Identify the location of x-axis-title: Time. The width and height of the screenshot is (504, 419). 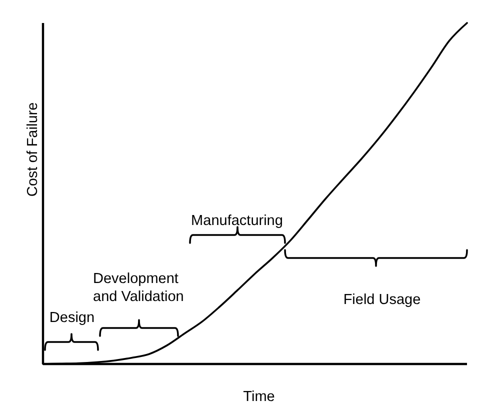
(259, 397).